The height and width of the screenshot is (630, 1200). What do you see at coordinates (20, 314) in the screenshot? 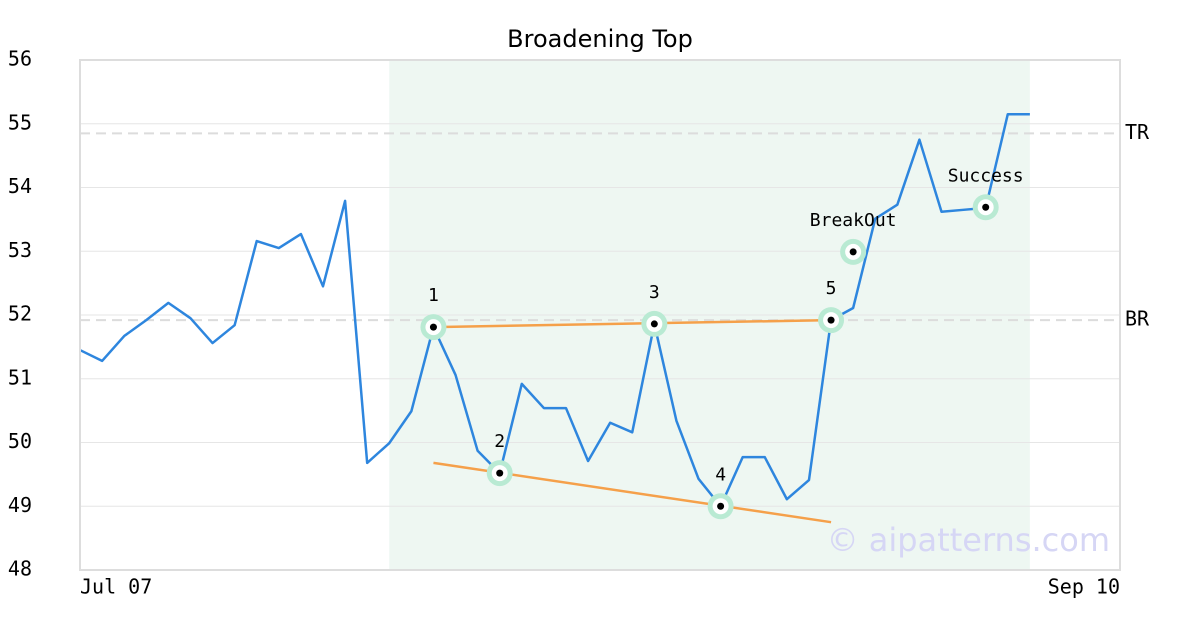
I see `y-tick-label: 52` at bounding box center [20, 314].